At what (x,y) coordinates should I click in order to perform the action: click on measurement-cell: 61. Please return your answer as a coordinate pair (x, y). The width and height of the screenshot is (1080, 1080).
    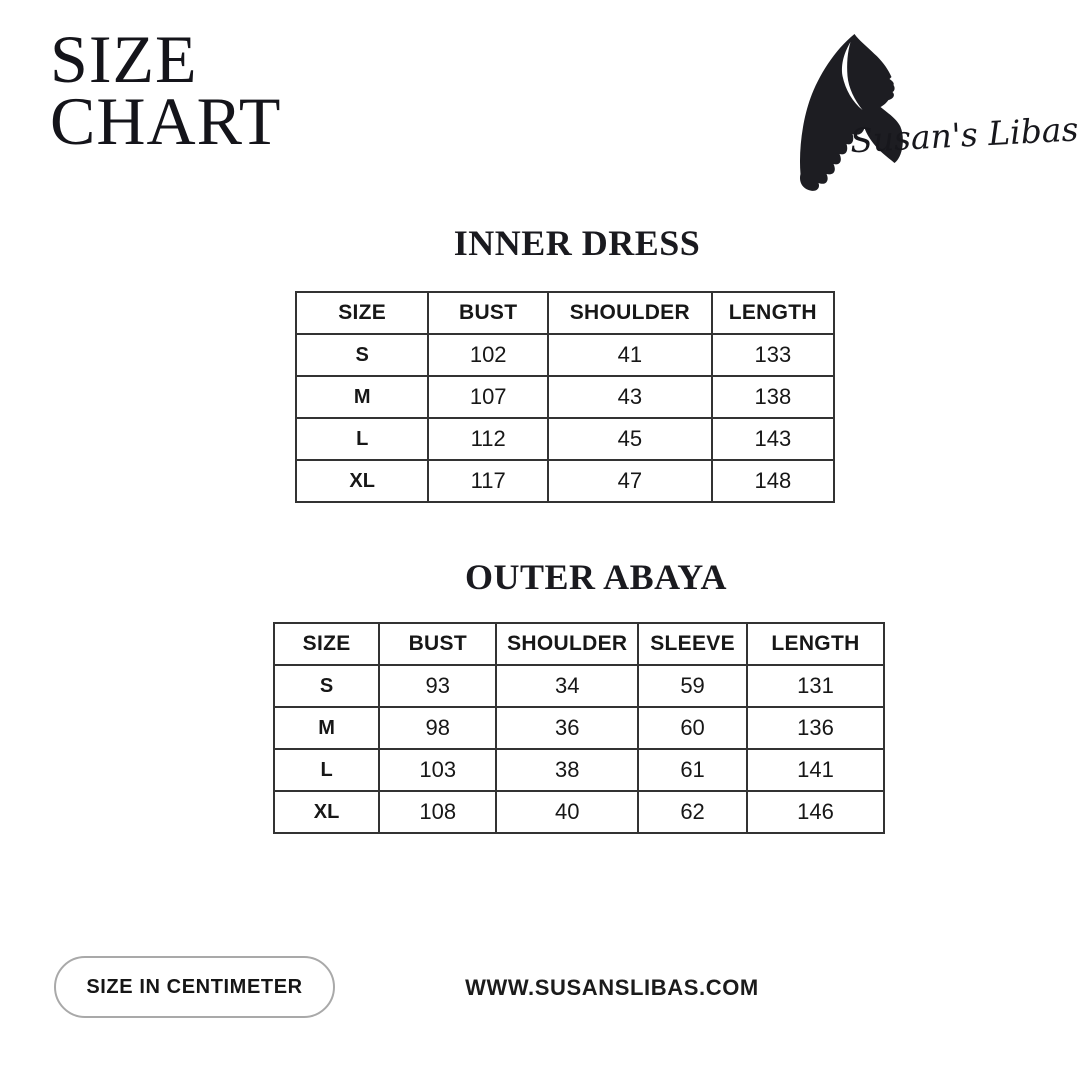
    Looking at the image, I should click on (692, 770).